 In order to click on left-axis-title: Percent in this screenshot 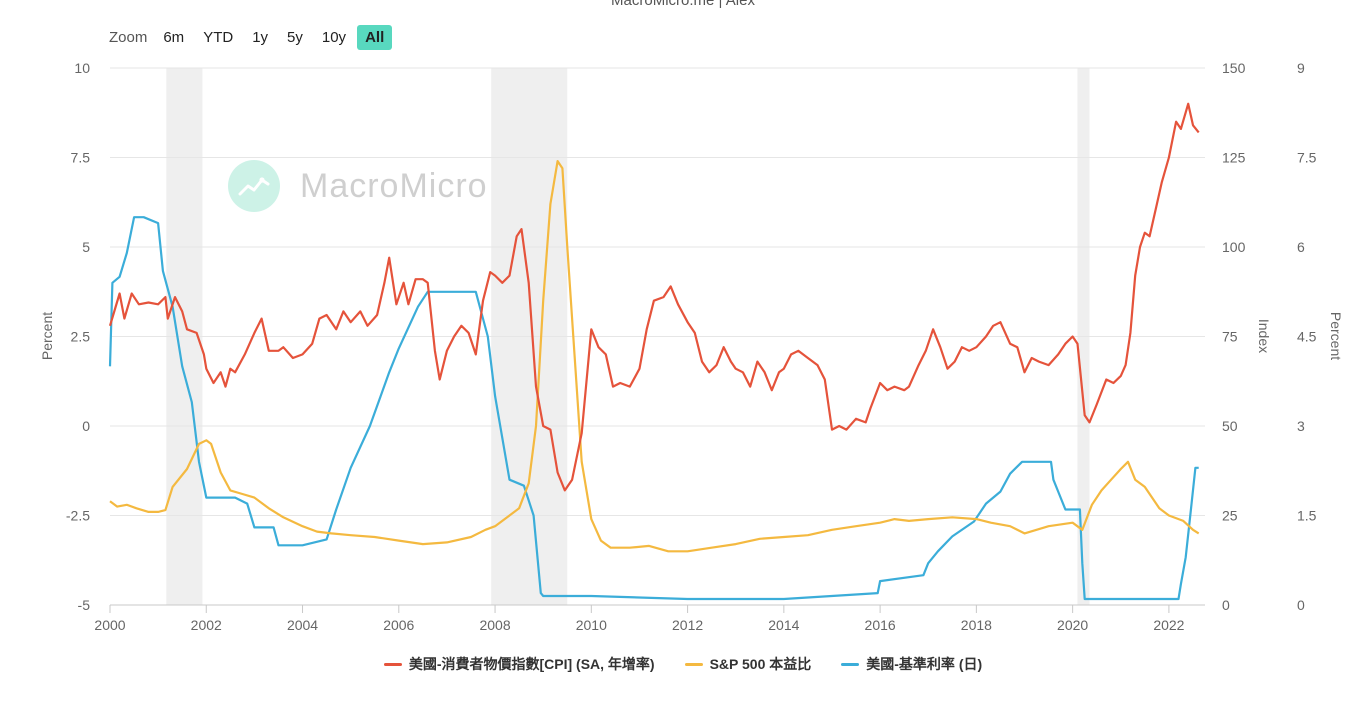, I will do `click(47, 336)`.